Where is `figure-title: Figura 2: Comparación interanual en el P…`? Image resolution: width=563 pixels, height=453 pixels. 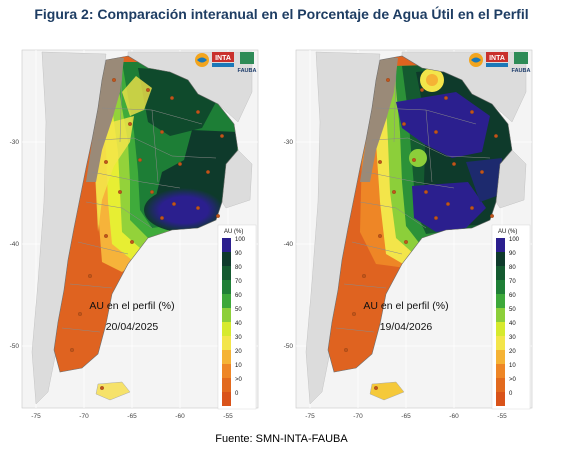
figure-title: Figura 2: Comparación interanual en el P… is located at coordinates (281, 14).